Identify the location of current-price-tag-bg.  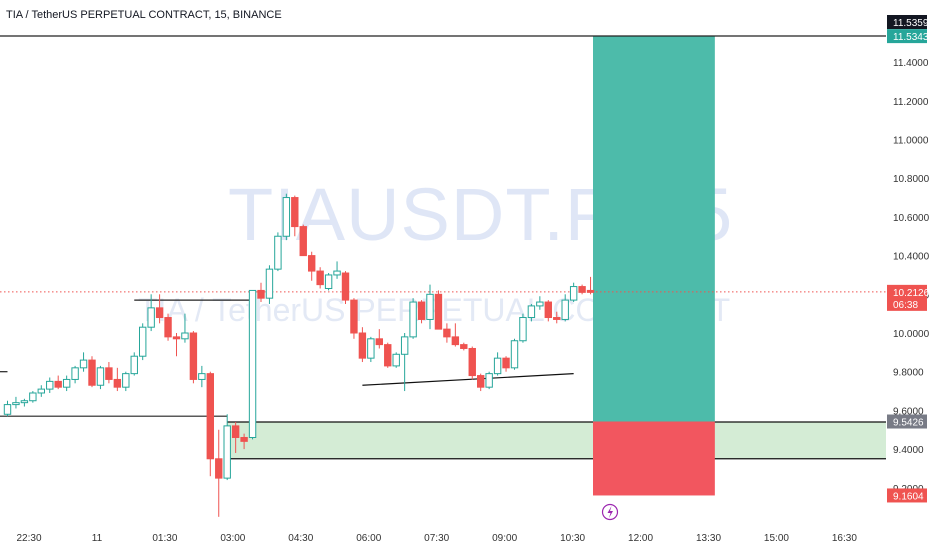
(907, 297).